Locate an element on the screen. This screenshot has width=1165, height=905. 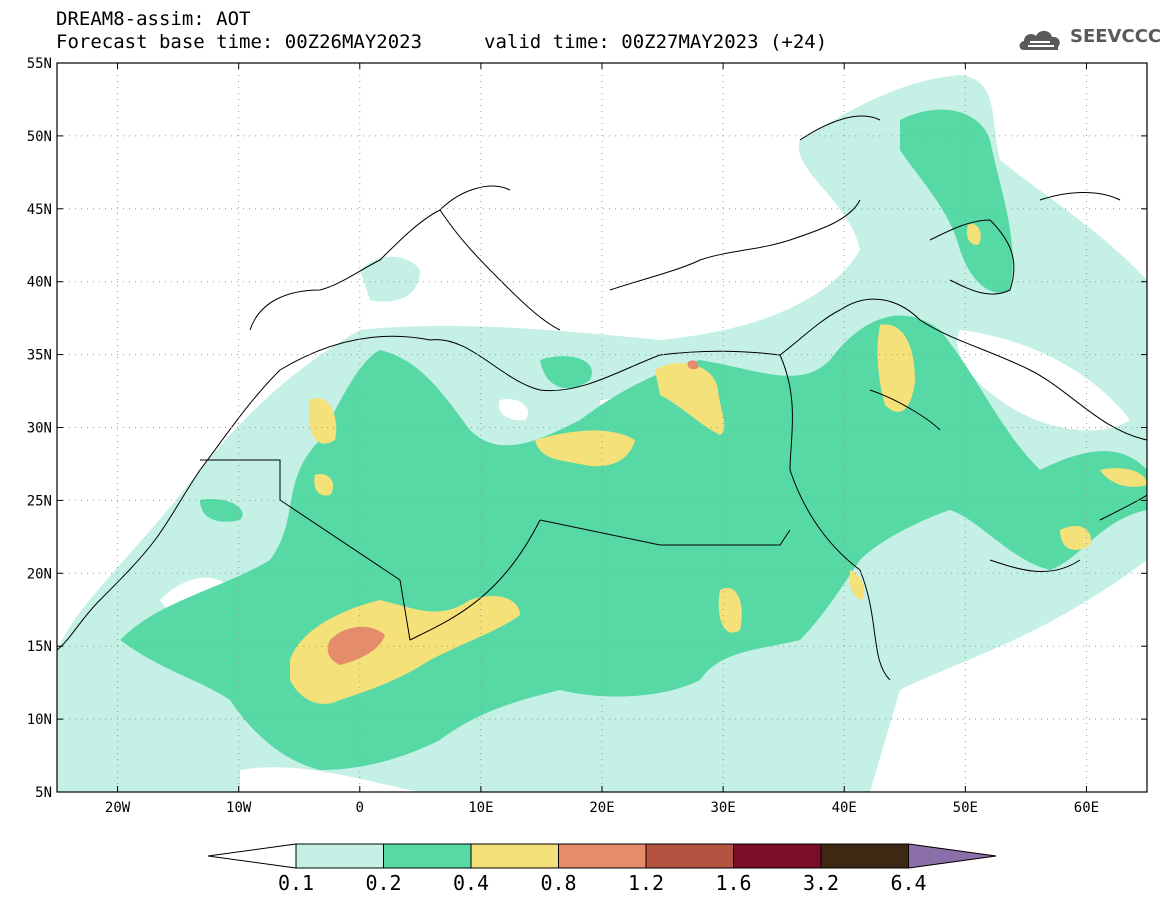
colorbar-arrow-right is located at coordinates (952, 856).